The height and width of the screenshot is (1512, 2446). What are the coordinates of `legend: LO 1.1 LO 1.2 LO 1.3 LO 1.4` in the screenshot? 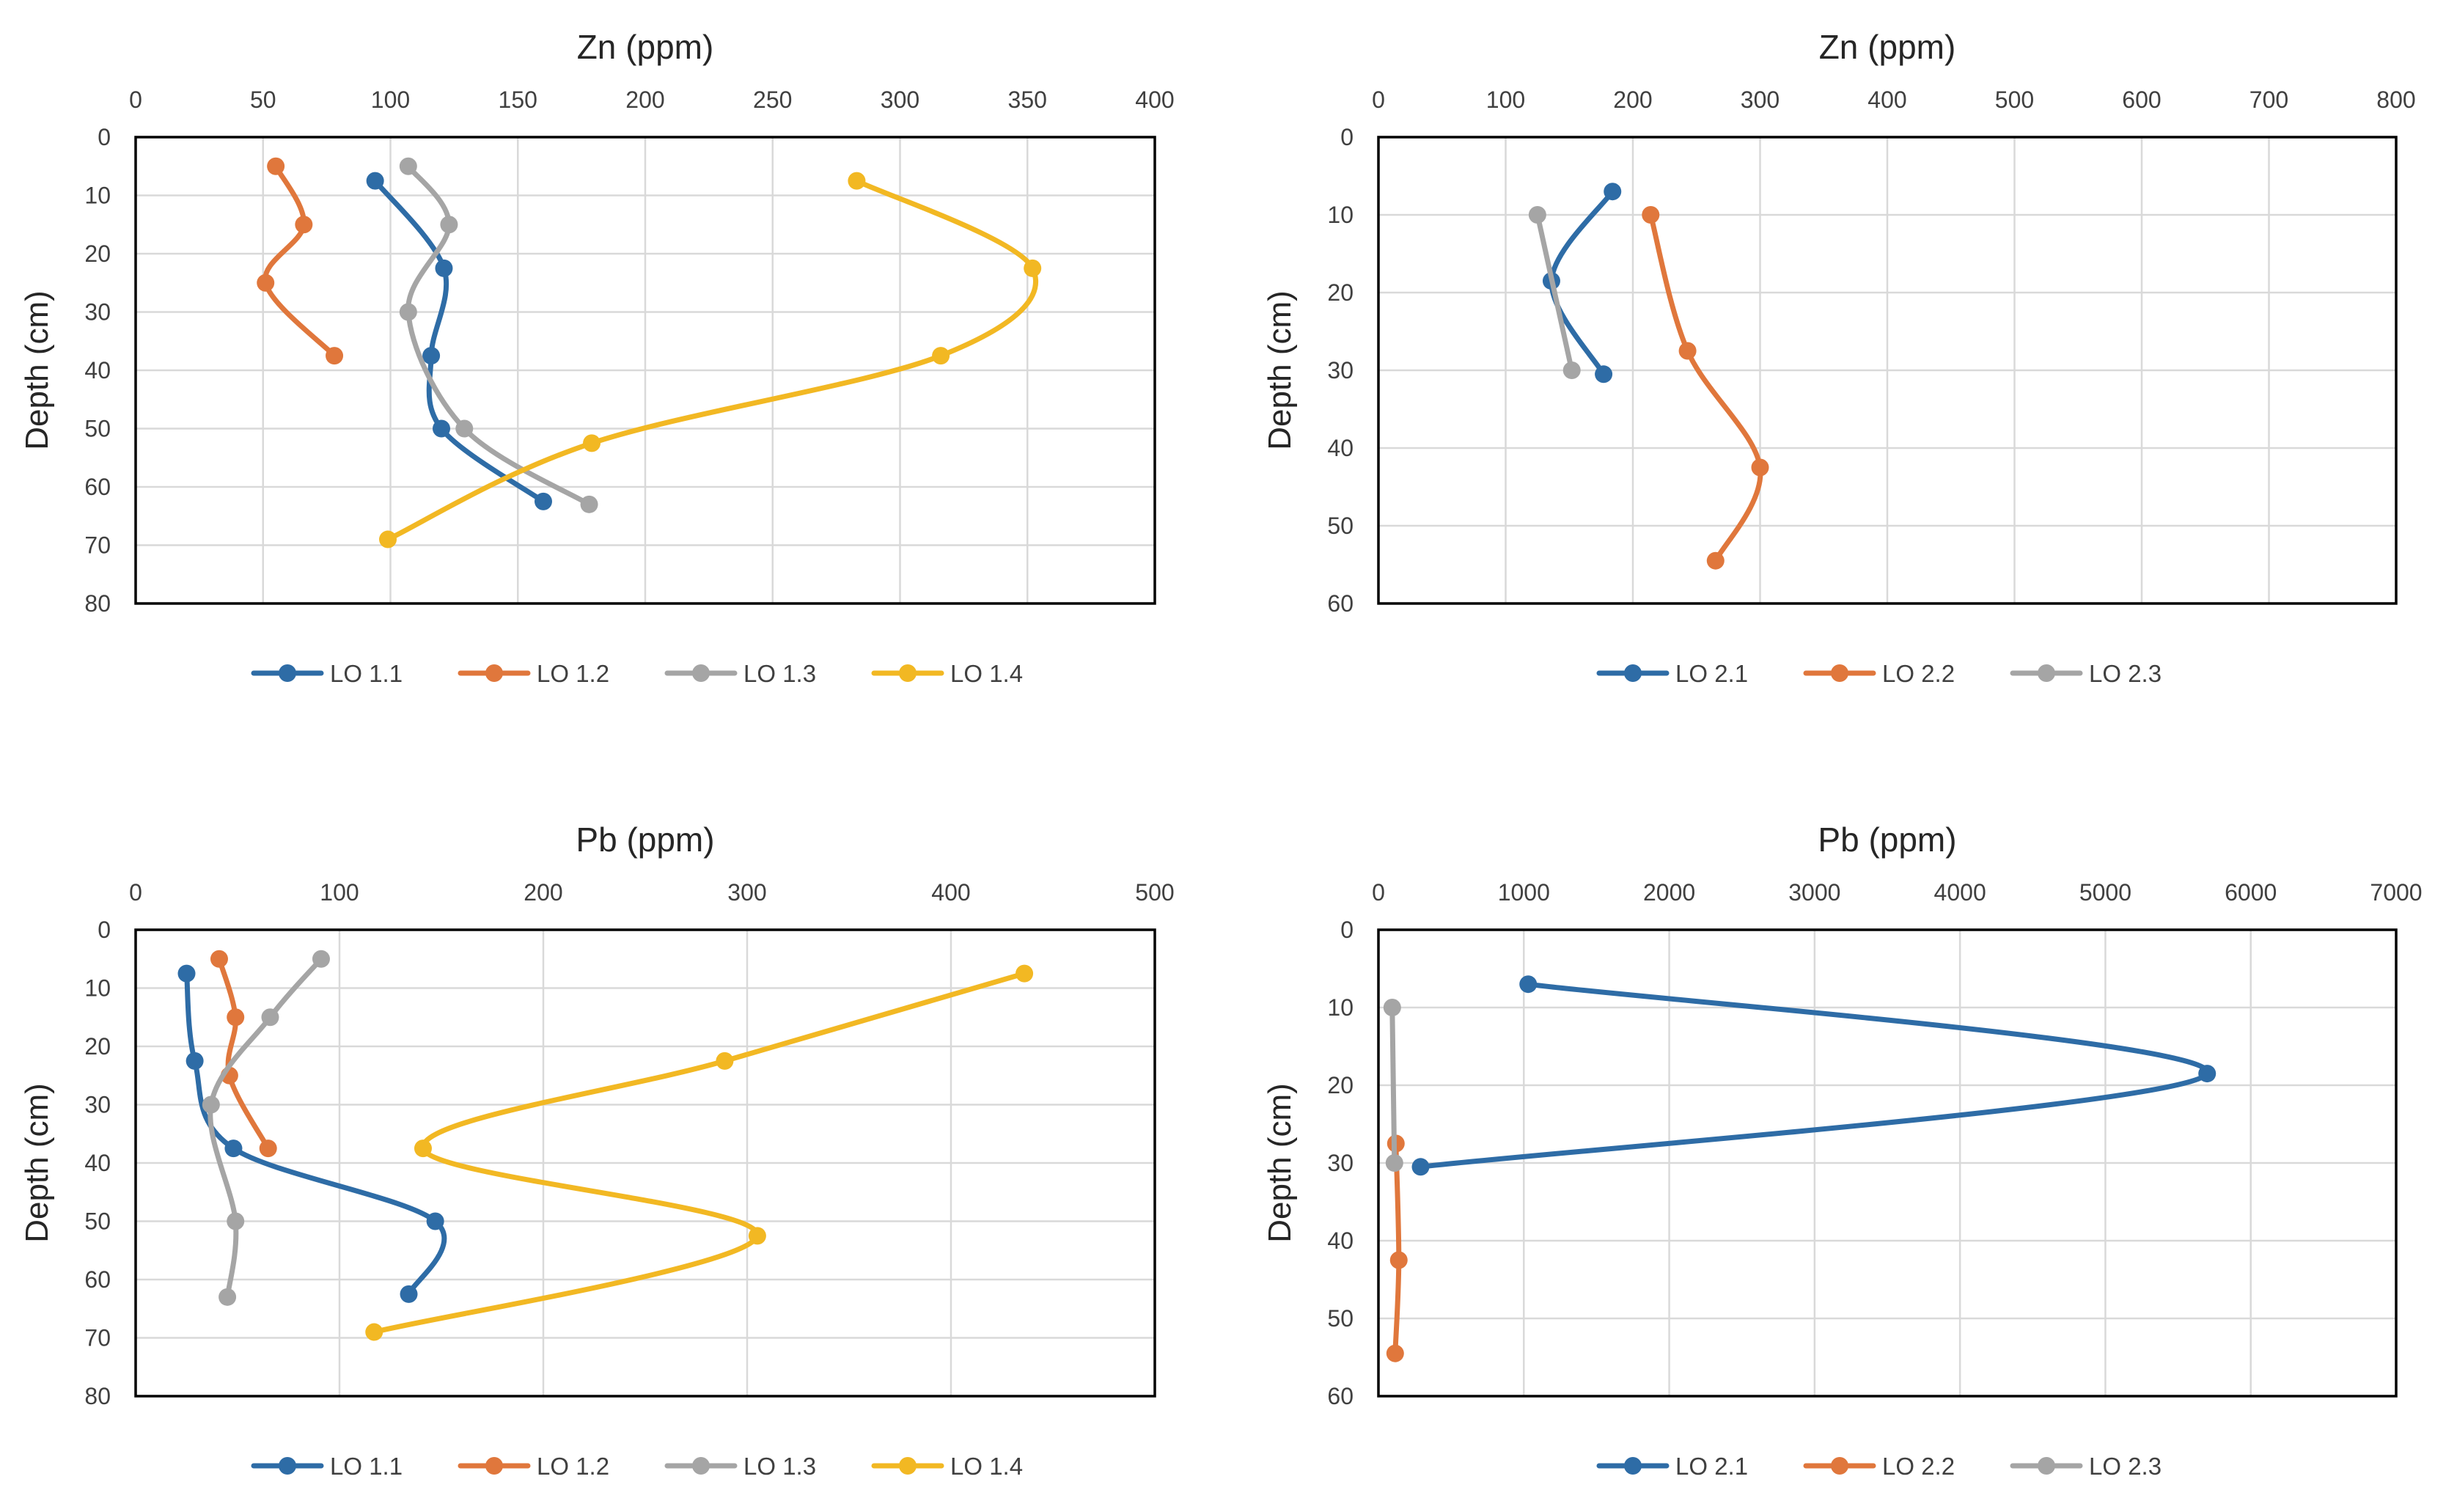 It's located at (637, 1467).